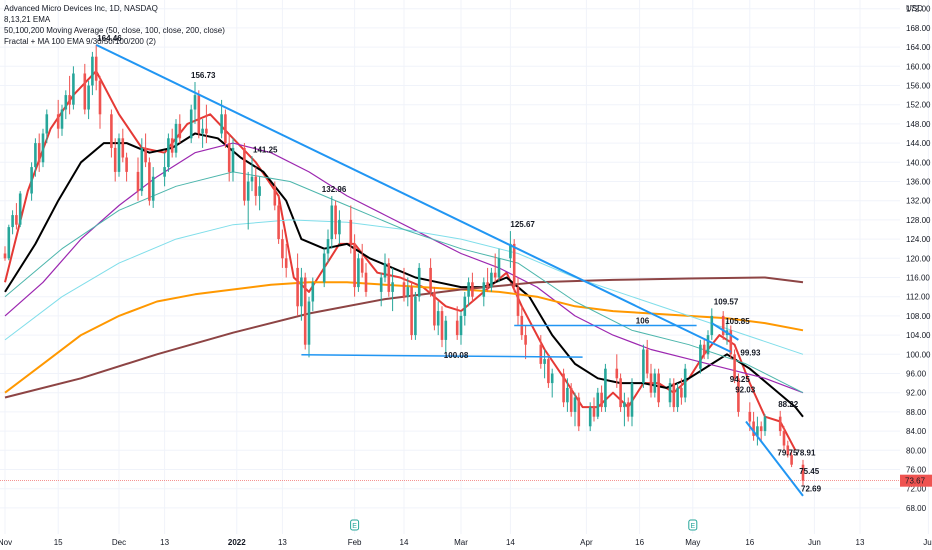 The width and height of the screenshot is (932, 550). I want to click on price-annotation: 72.69, so click(811, 488).